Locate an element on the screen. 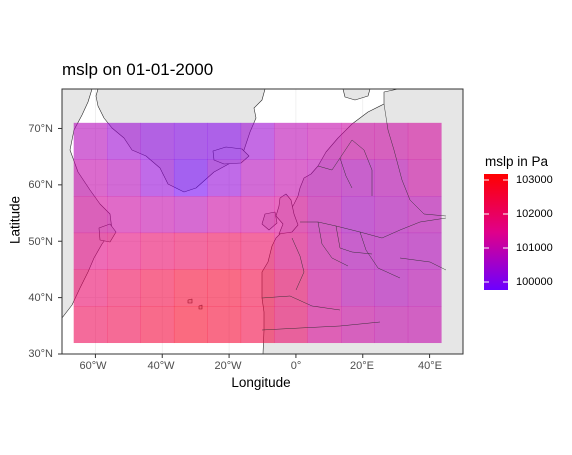 The width and height of the screenshot is (572, 455). legend-title: mslp in Pa is located at coordinates (517, 161).